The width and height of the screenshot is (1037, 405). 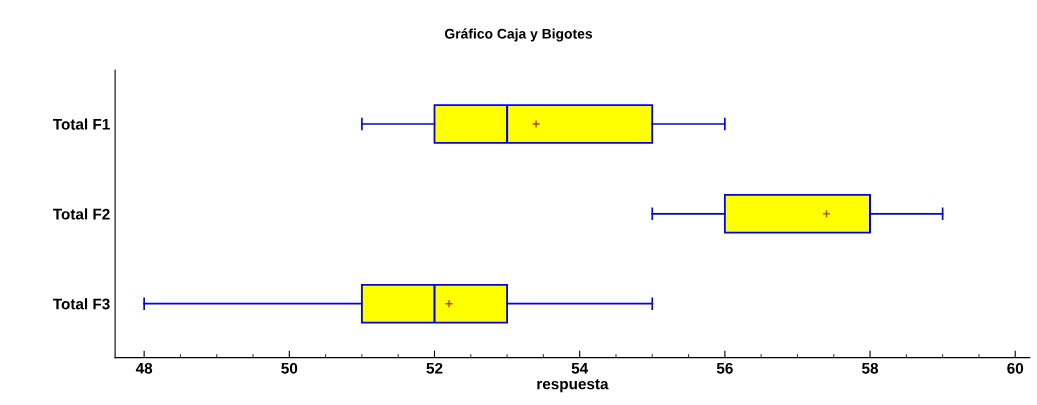 I want to click on y-tick-label: Total F2, so click(x=81, y=214).